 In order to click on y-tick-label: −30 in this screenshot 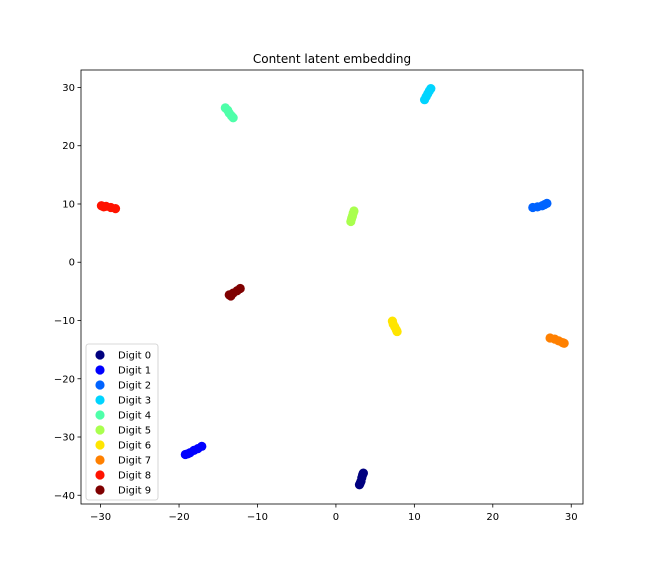, I will do `click(64, 438)`.